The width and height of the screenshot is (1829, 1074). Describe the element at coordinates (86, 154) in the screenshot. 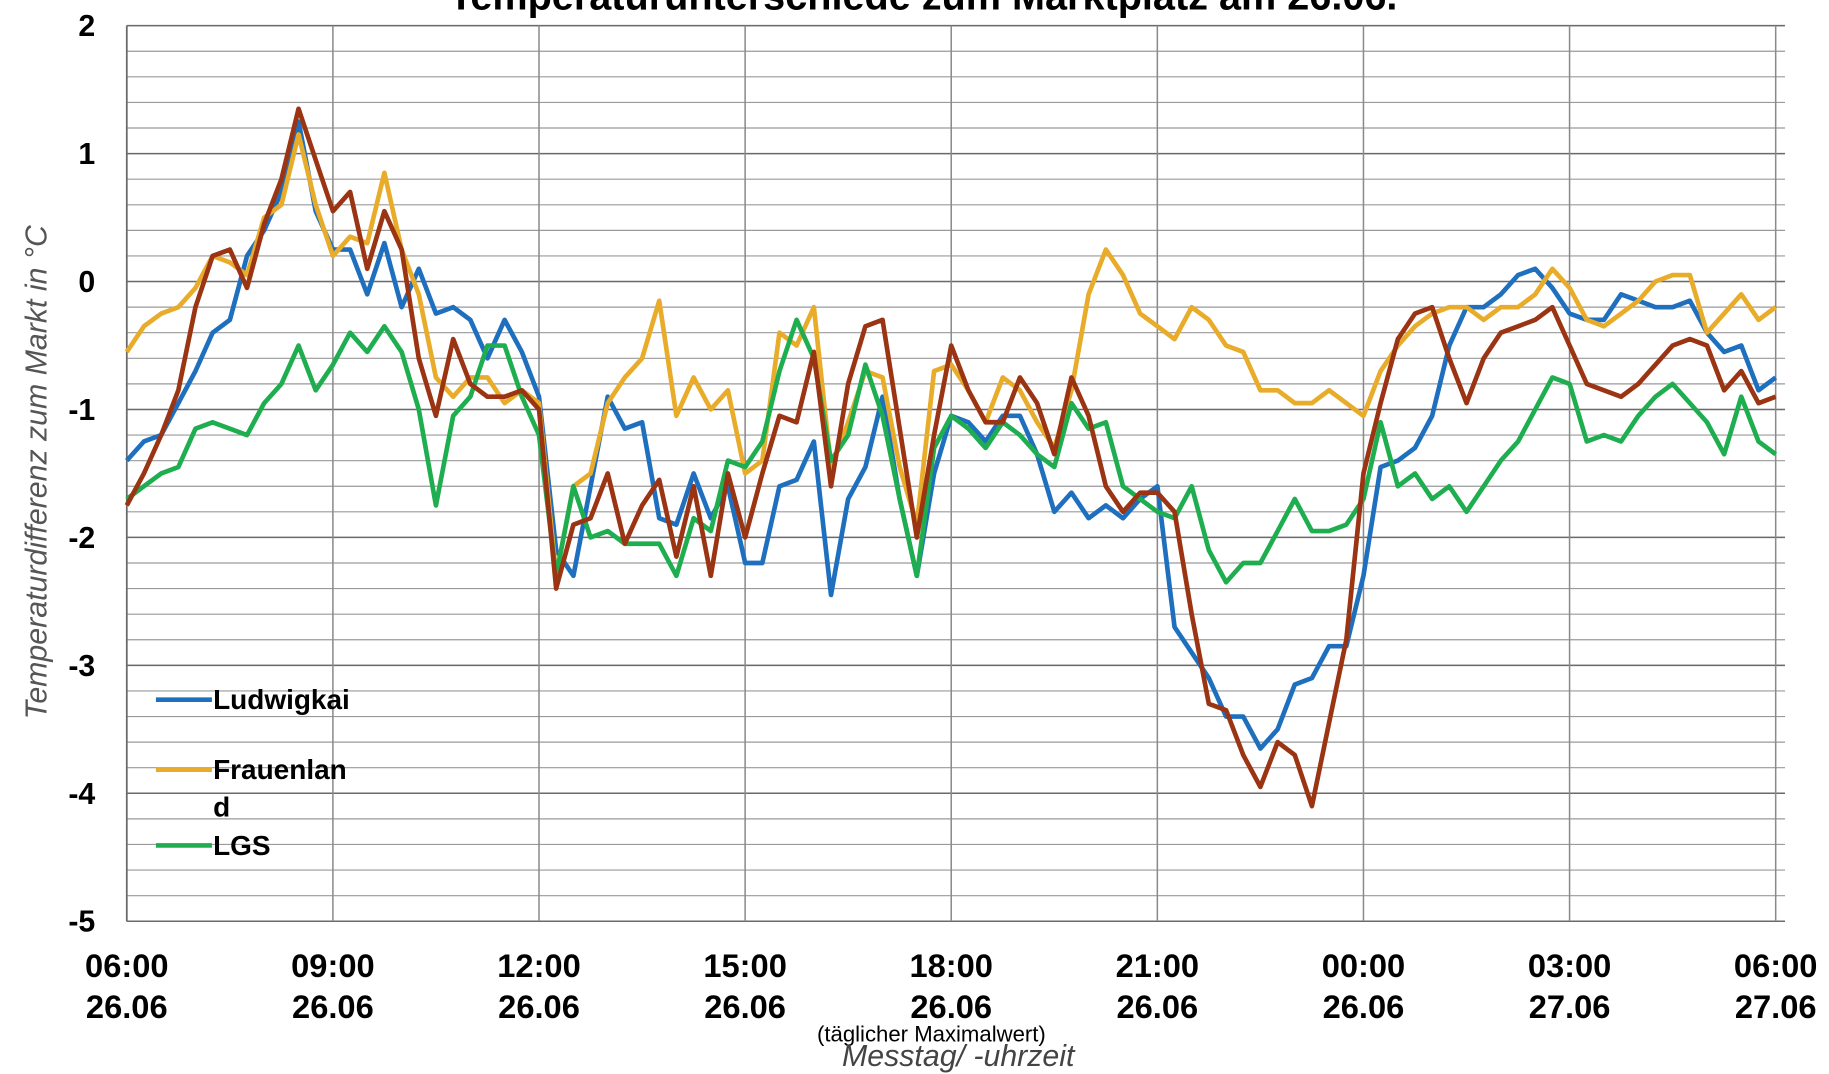

I see `y-tick-label: 1` at that location.